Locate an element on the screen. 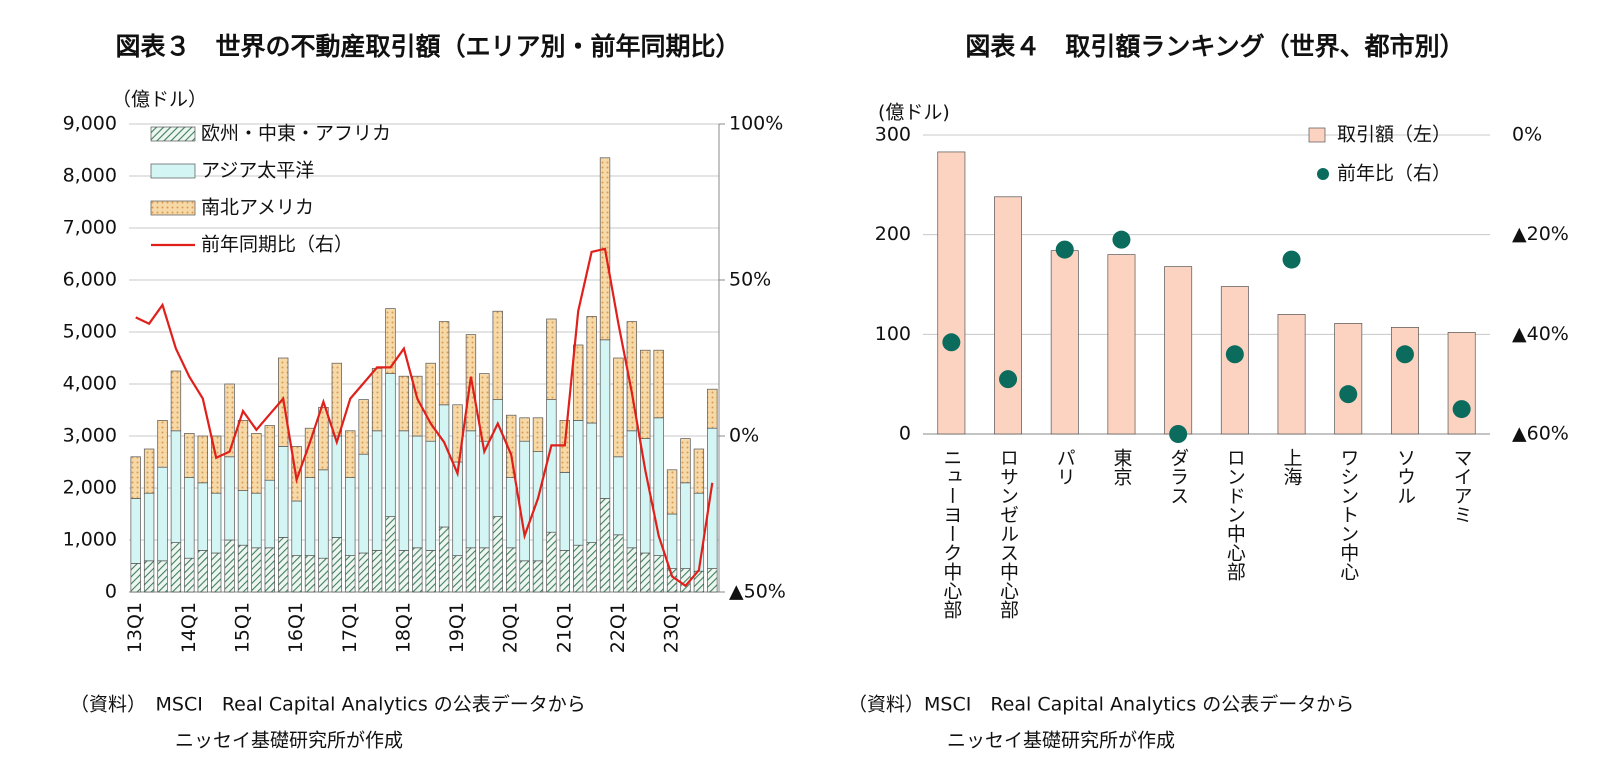 The height and width of the screenshot is (784, 1610). source-note: ニッセイ基礎研究所が作成 is located at coordinates (1061, 741).